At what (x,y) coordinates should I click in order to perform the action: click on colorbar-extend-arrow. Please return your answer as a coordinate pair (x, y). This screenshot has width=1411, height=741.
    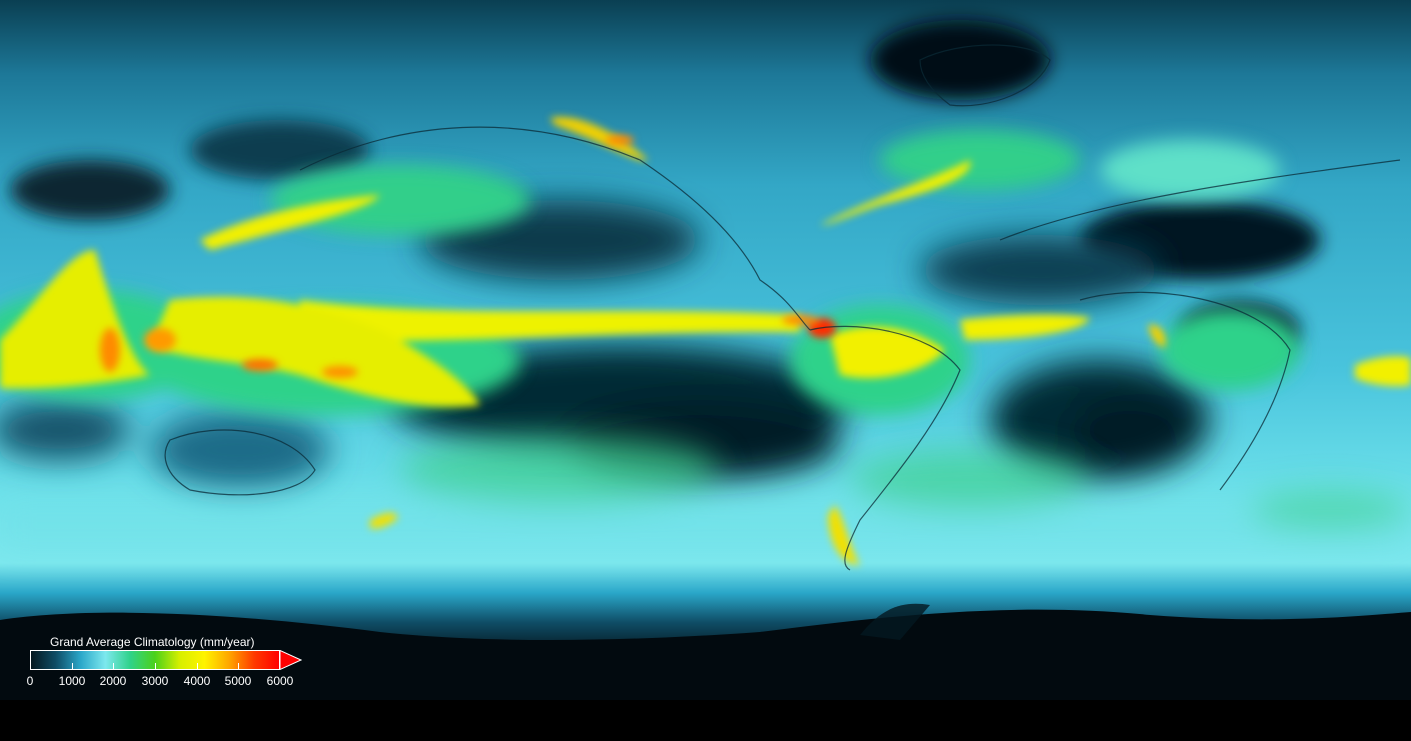
    Looking at the image, I should click on (291, 660).